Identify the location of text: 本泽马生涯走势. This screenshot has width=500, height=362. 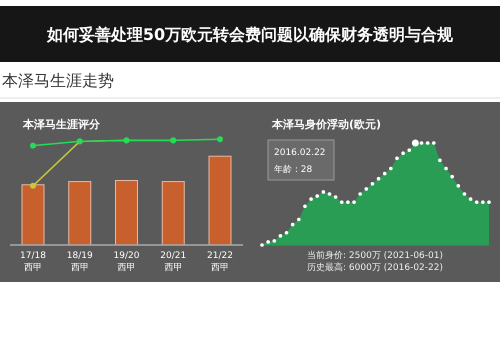
(58, 80).